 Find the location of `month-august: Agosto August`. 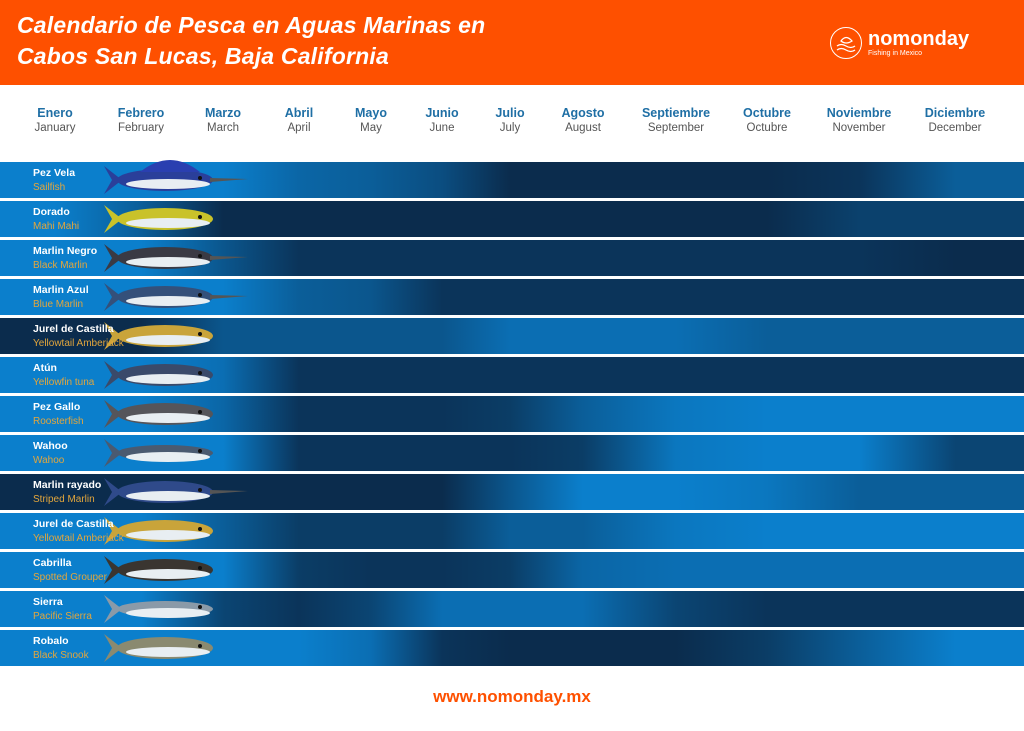

month-august: Agosto August is located at coordinates (582, 121).